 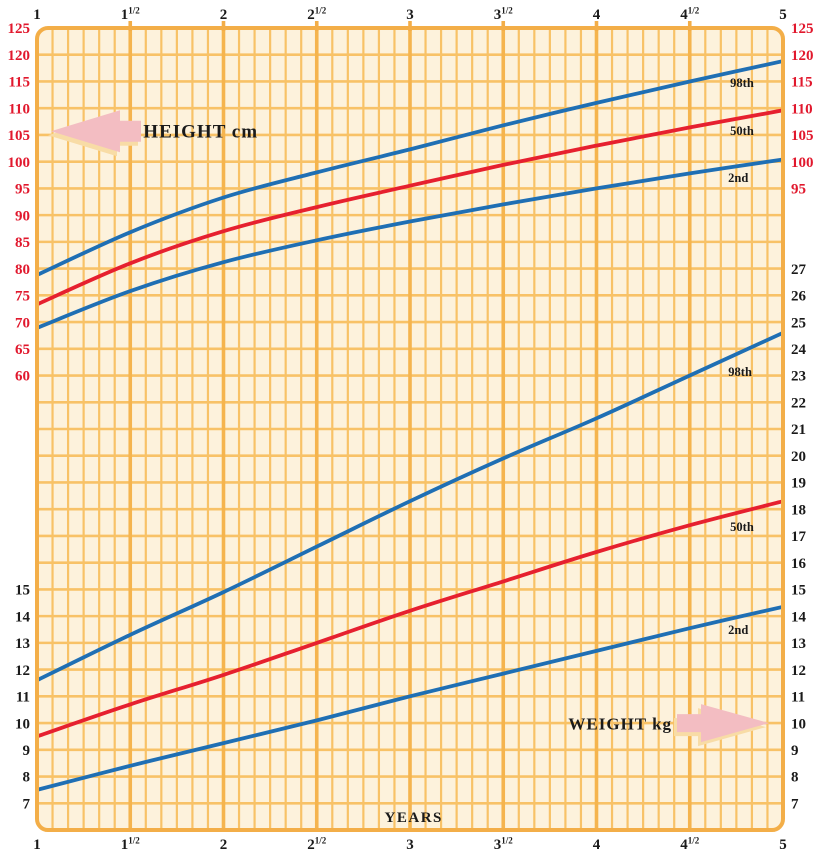 What do you see at coordinates (723, 723) in the screenshot?
I see `weight-arrow-icon` at bounding box center [723, 723].